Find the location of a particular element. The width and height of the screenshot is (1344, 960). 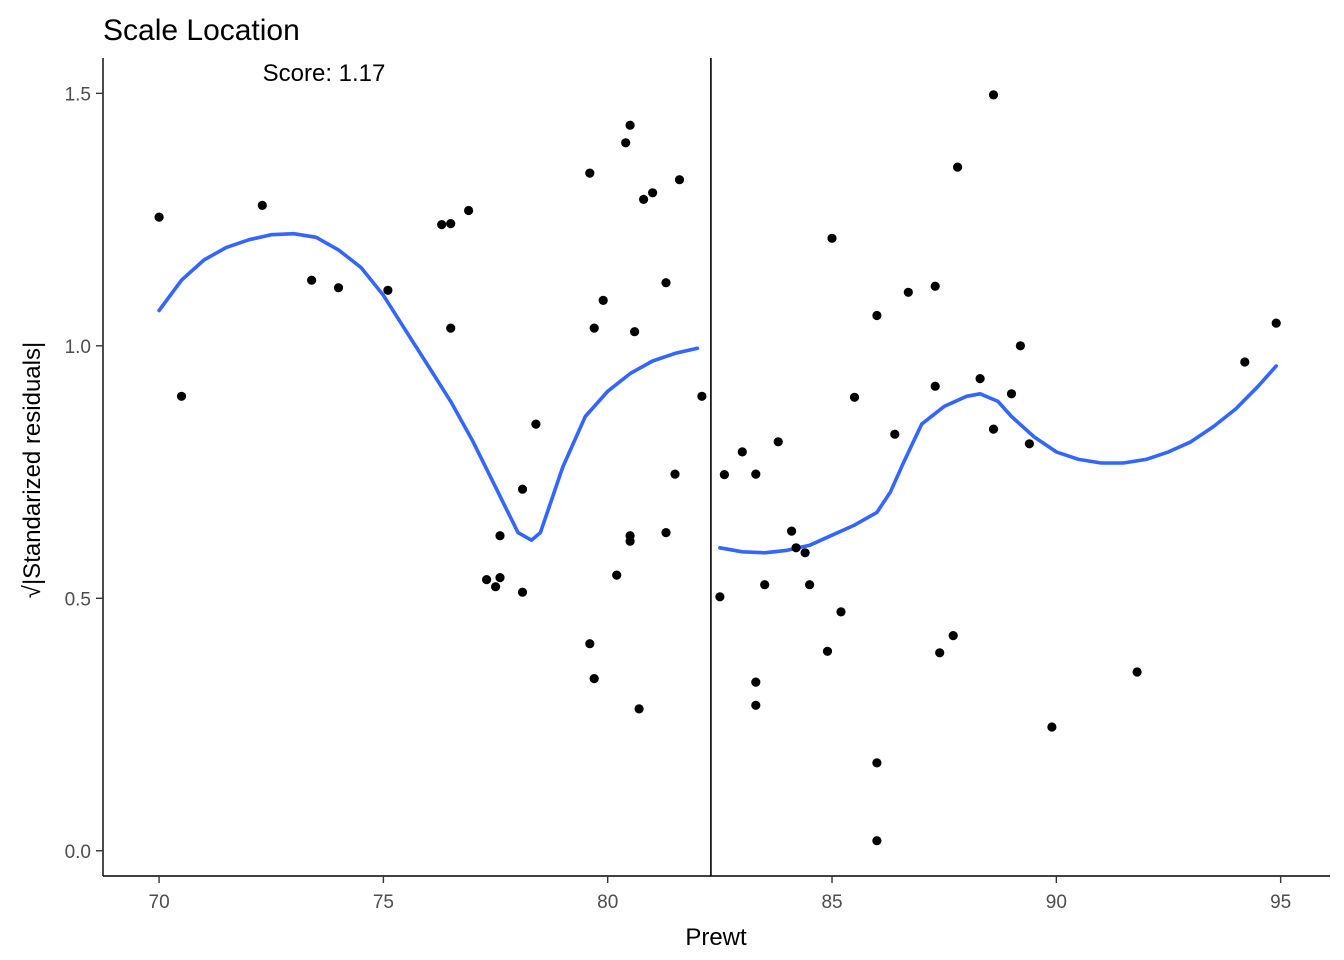

y-tick-label: 1.0 is located at coordinates (78, 347).